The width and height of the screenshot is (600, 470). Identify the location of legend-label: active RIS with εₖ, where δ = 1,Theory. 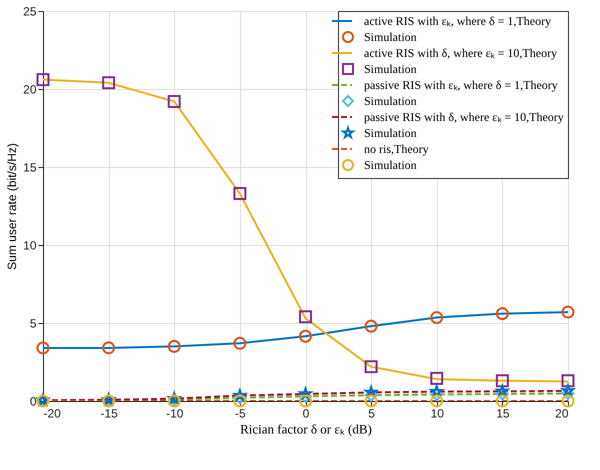
(458, 21).